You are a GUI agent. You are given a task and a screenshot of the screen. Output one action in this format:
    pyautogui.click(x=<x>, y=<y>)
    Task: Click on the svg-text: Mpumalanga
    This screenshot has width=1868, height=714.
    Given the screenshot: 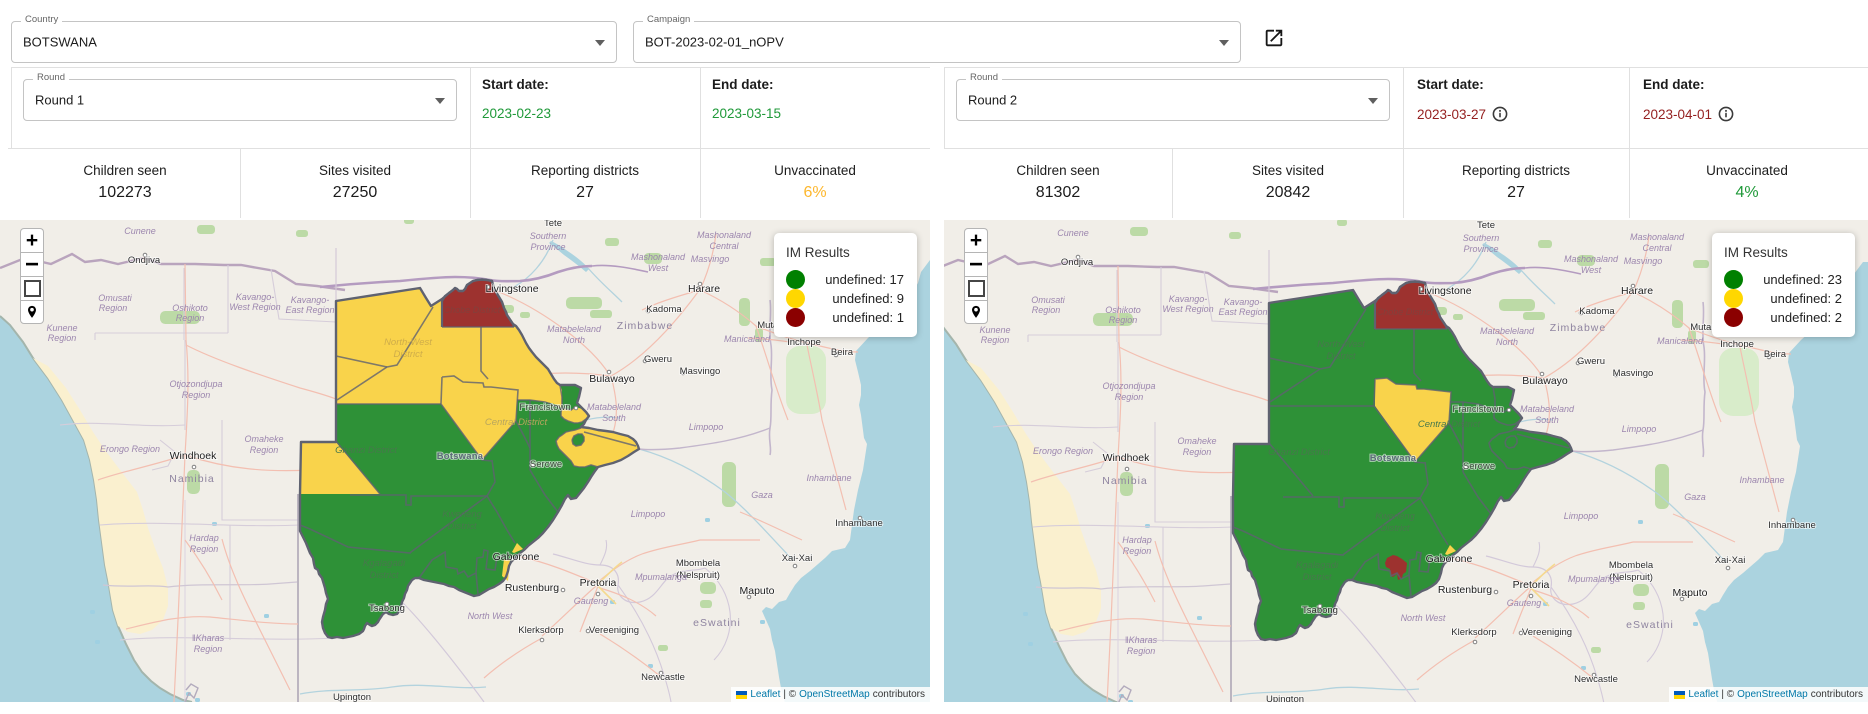 What is the action you would take?
    pyautogui.click(x=1594, y=579)
    